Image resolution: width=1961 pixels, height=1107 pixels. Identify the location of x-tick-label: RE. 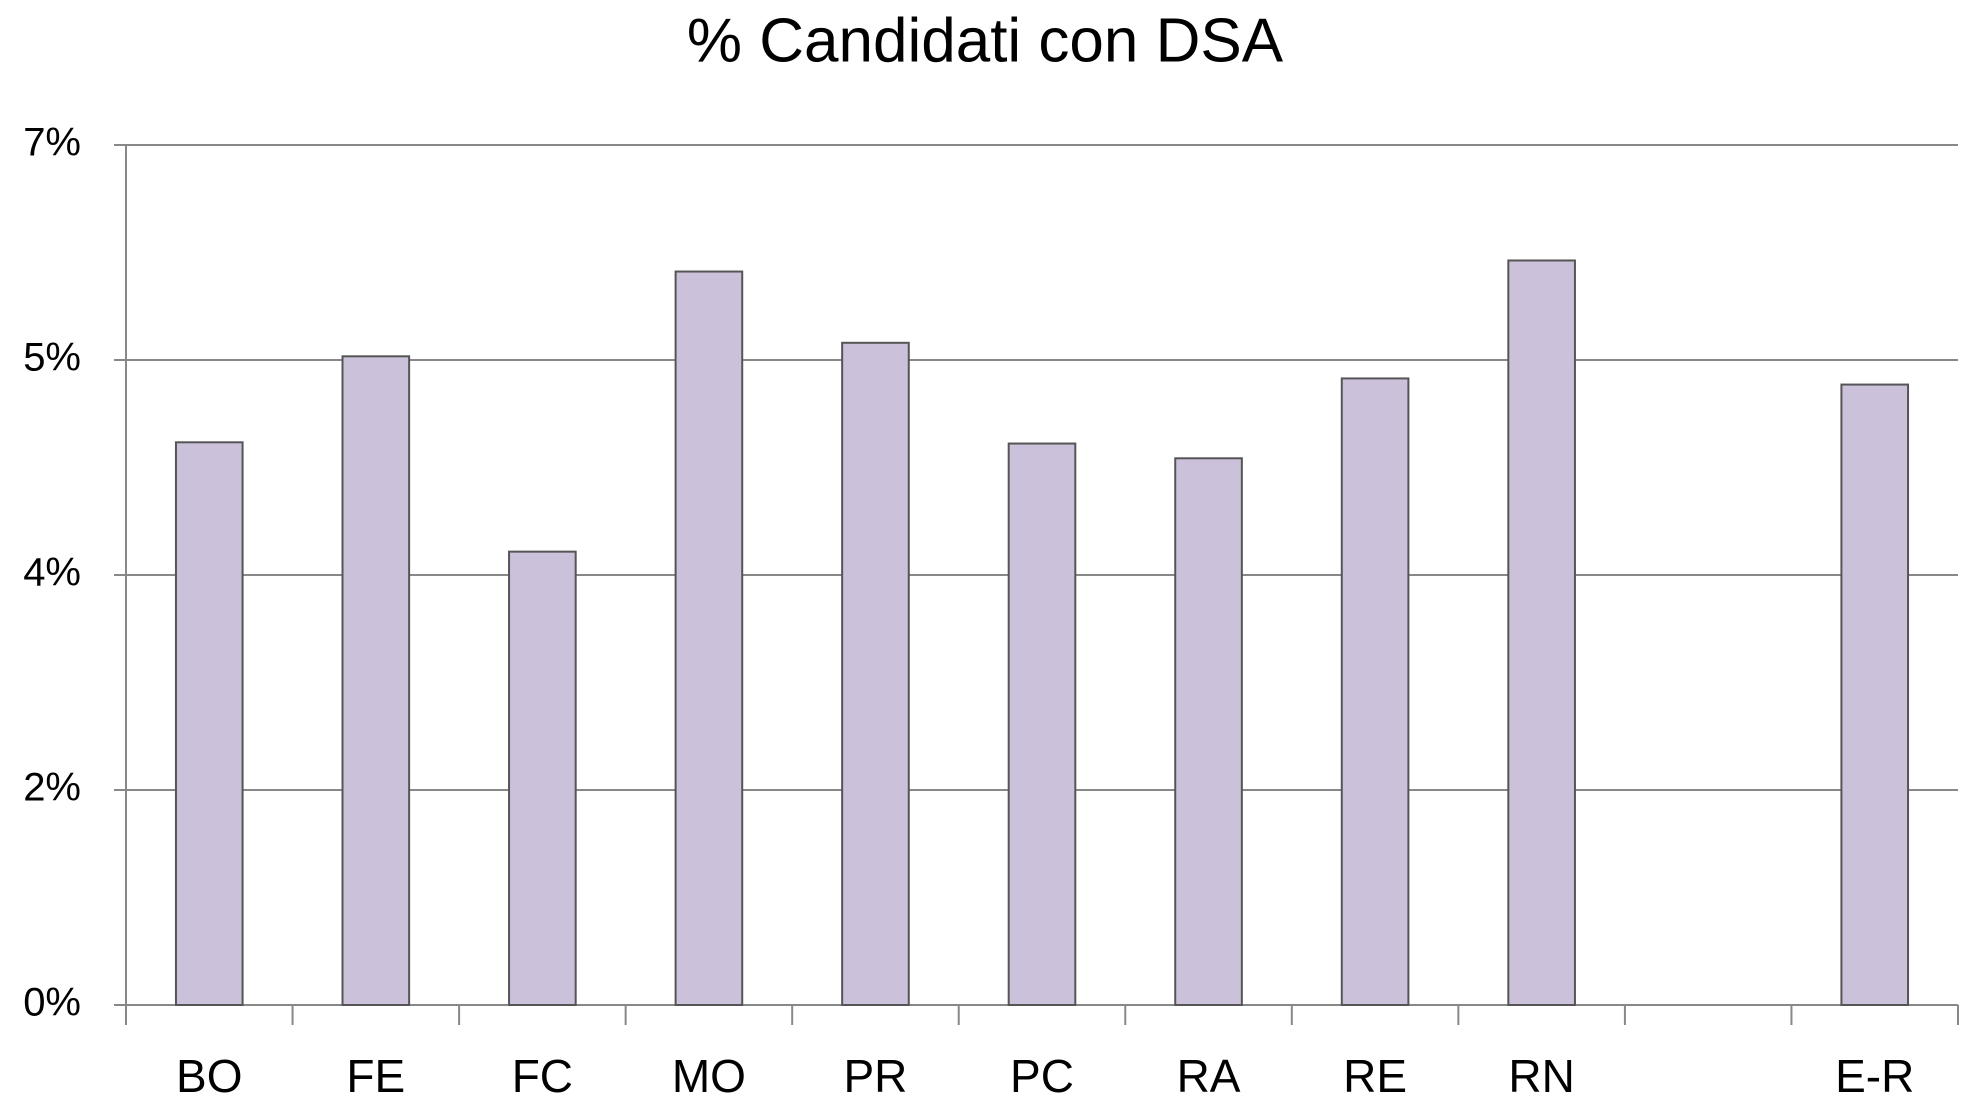
(1375, 1076).